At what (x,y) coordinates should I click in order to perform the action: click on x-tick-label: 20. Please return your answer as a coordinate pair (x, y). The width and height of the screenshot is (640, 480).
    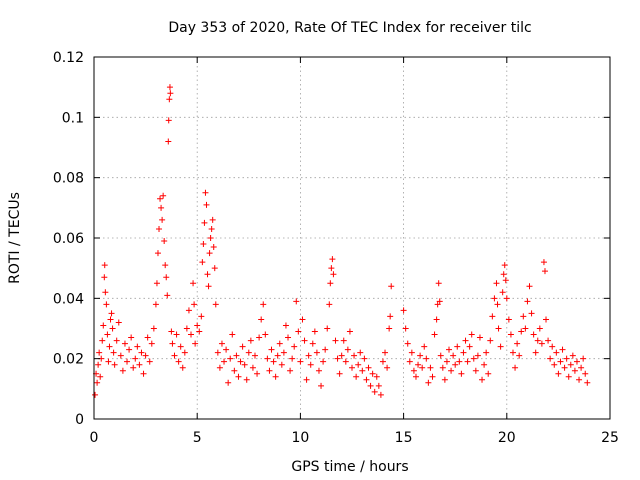
    Looking at the image, I should click on (507, 438).